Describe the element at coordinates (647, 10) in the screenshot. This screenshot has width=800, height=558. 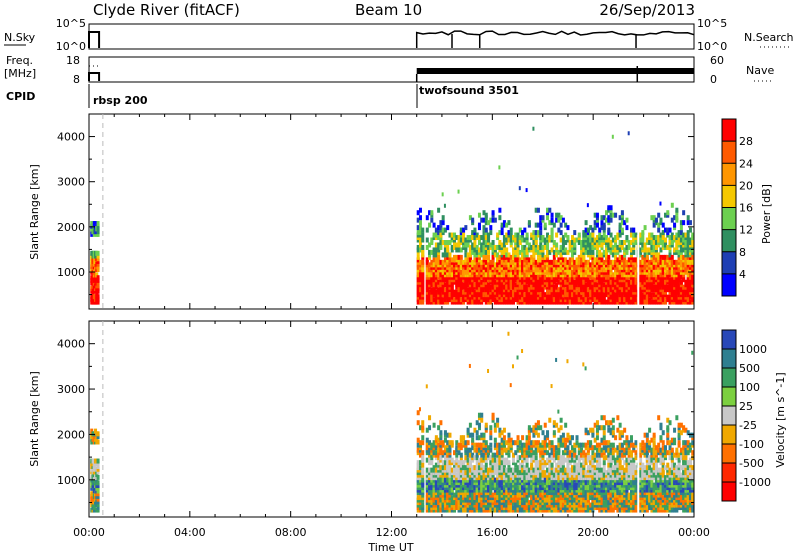
I see `date-title: 26/Sep/2013` at that location.